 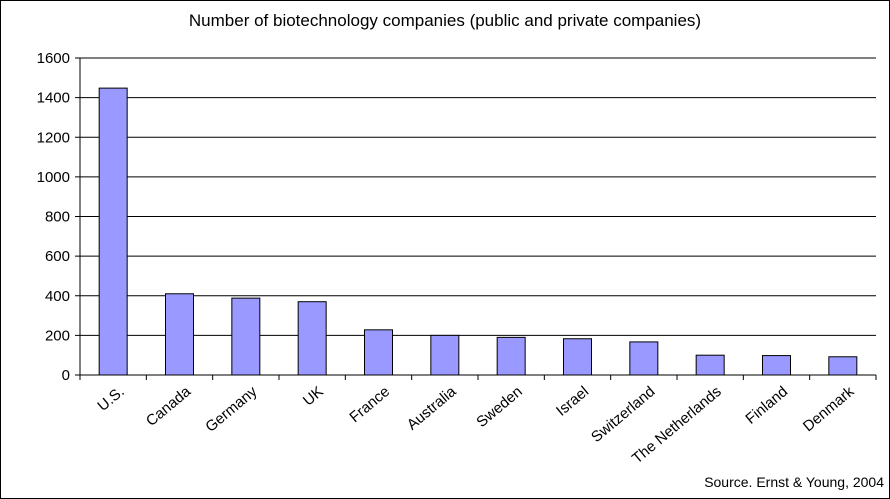 I want to click on y-tick-label: 1600, so click(x=53, y=58).